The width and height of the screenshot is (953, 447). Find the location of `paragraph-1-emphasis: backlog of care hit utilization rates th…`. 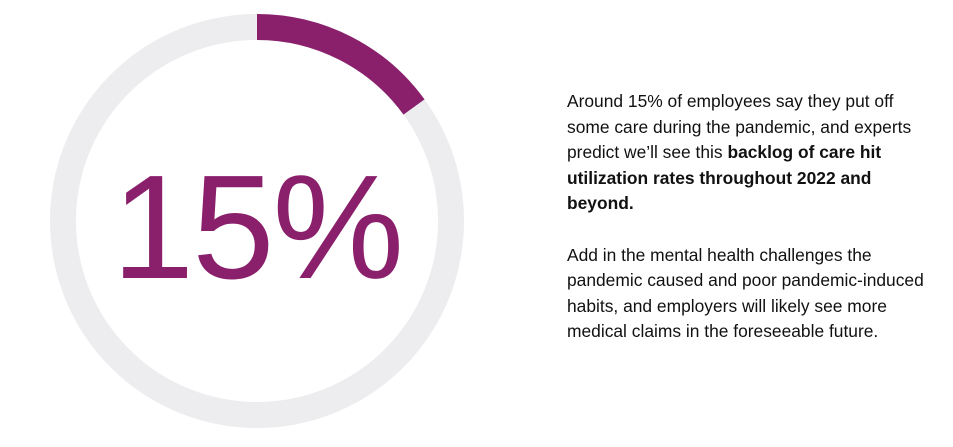

paragraph-1-emphasis: backlog of care hit utilization rates th… is located at coordinates (724, 177).